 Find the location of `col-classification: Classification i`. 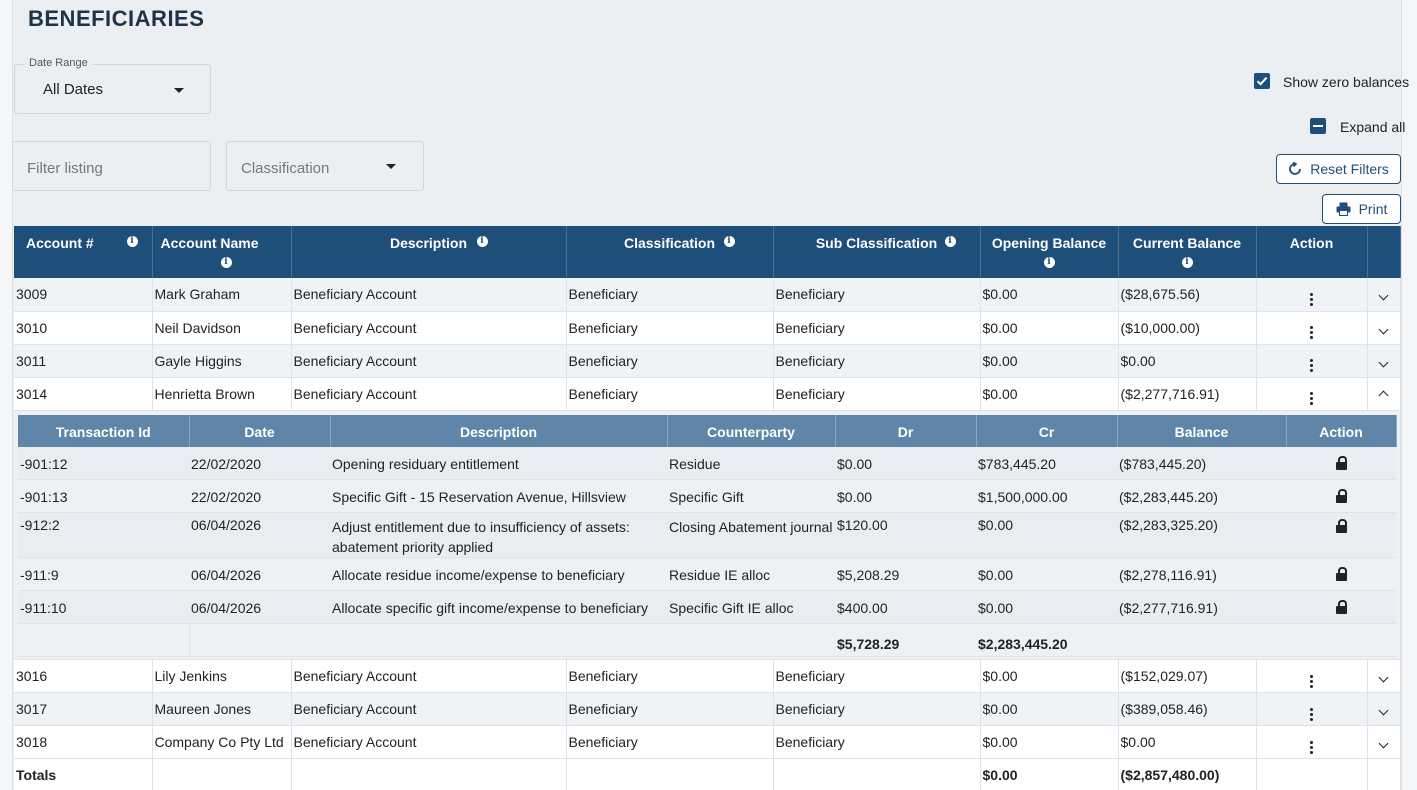

col-classification: Classification i is located at coordinates (670, 252).